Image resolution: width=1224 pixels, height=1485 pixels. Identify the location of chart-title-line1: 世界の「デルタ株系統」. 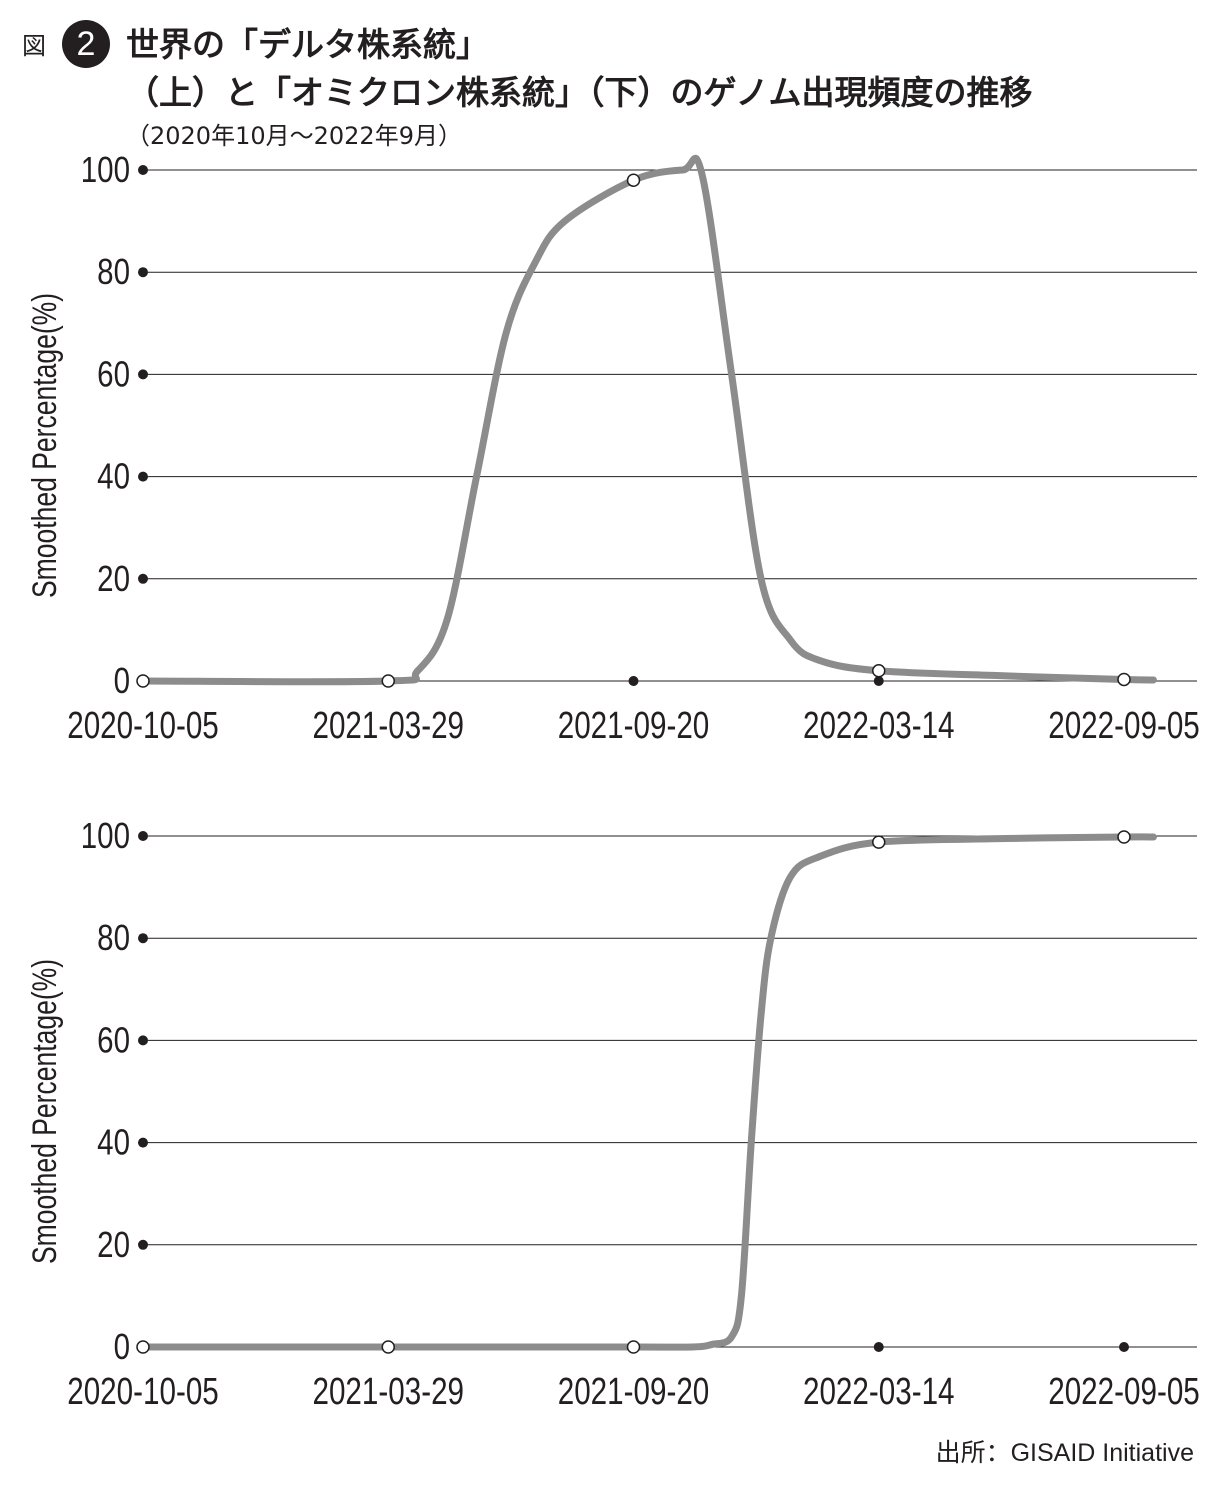
(307, 44).